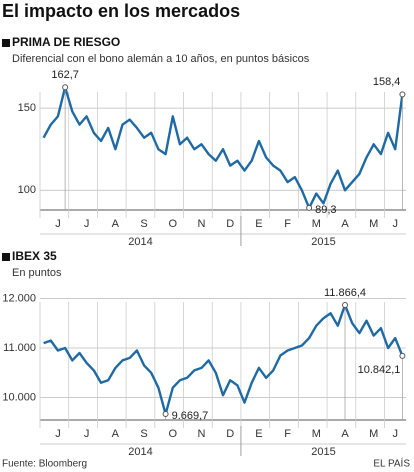  Describe the element at coordinates (37, 273) in the screenshot. I see `section-subtitle: En puntos` at that location.